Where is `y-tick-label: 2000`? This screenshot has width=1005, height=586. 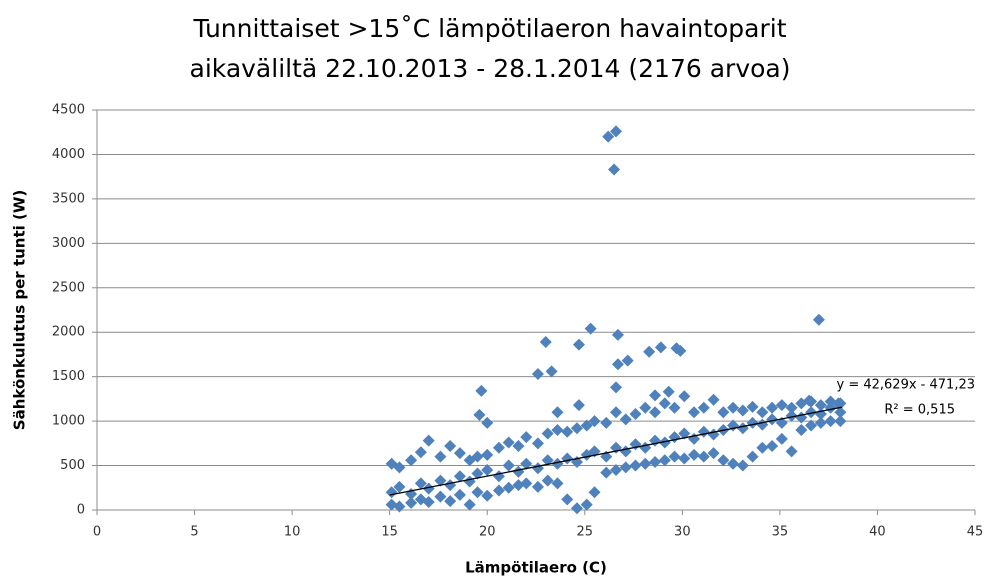 y-tick-label: 2000 is located at coordinates (68, 332).